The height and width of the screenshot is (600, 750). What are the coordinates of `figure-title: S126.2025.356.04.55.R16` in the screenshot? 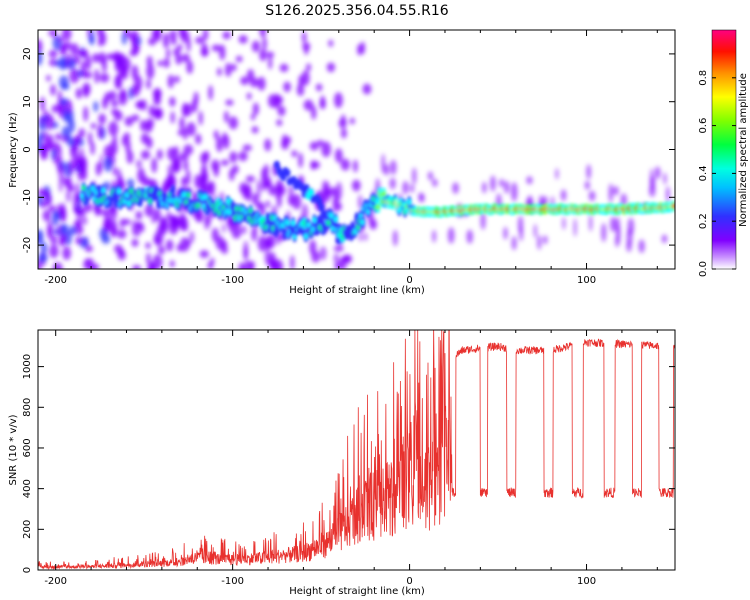 It's located at (356, 11).